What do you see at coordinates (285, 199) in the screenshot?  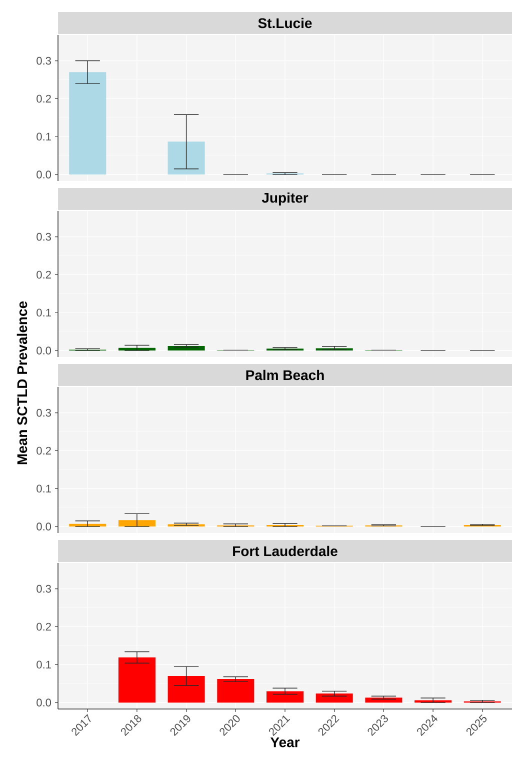 I see `chart-title: Jupiter` at bounding box center [285, 199].